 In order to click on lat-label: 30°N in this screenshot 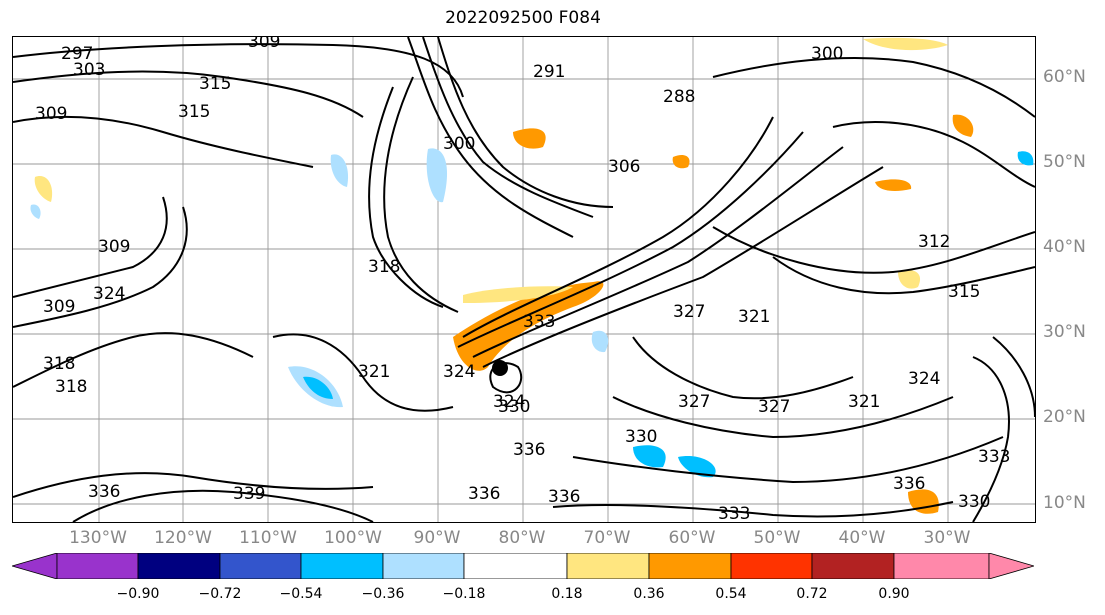, I will do `click(1064, 332)`.